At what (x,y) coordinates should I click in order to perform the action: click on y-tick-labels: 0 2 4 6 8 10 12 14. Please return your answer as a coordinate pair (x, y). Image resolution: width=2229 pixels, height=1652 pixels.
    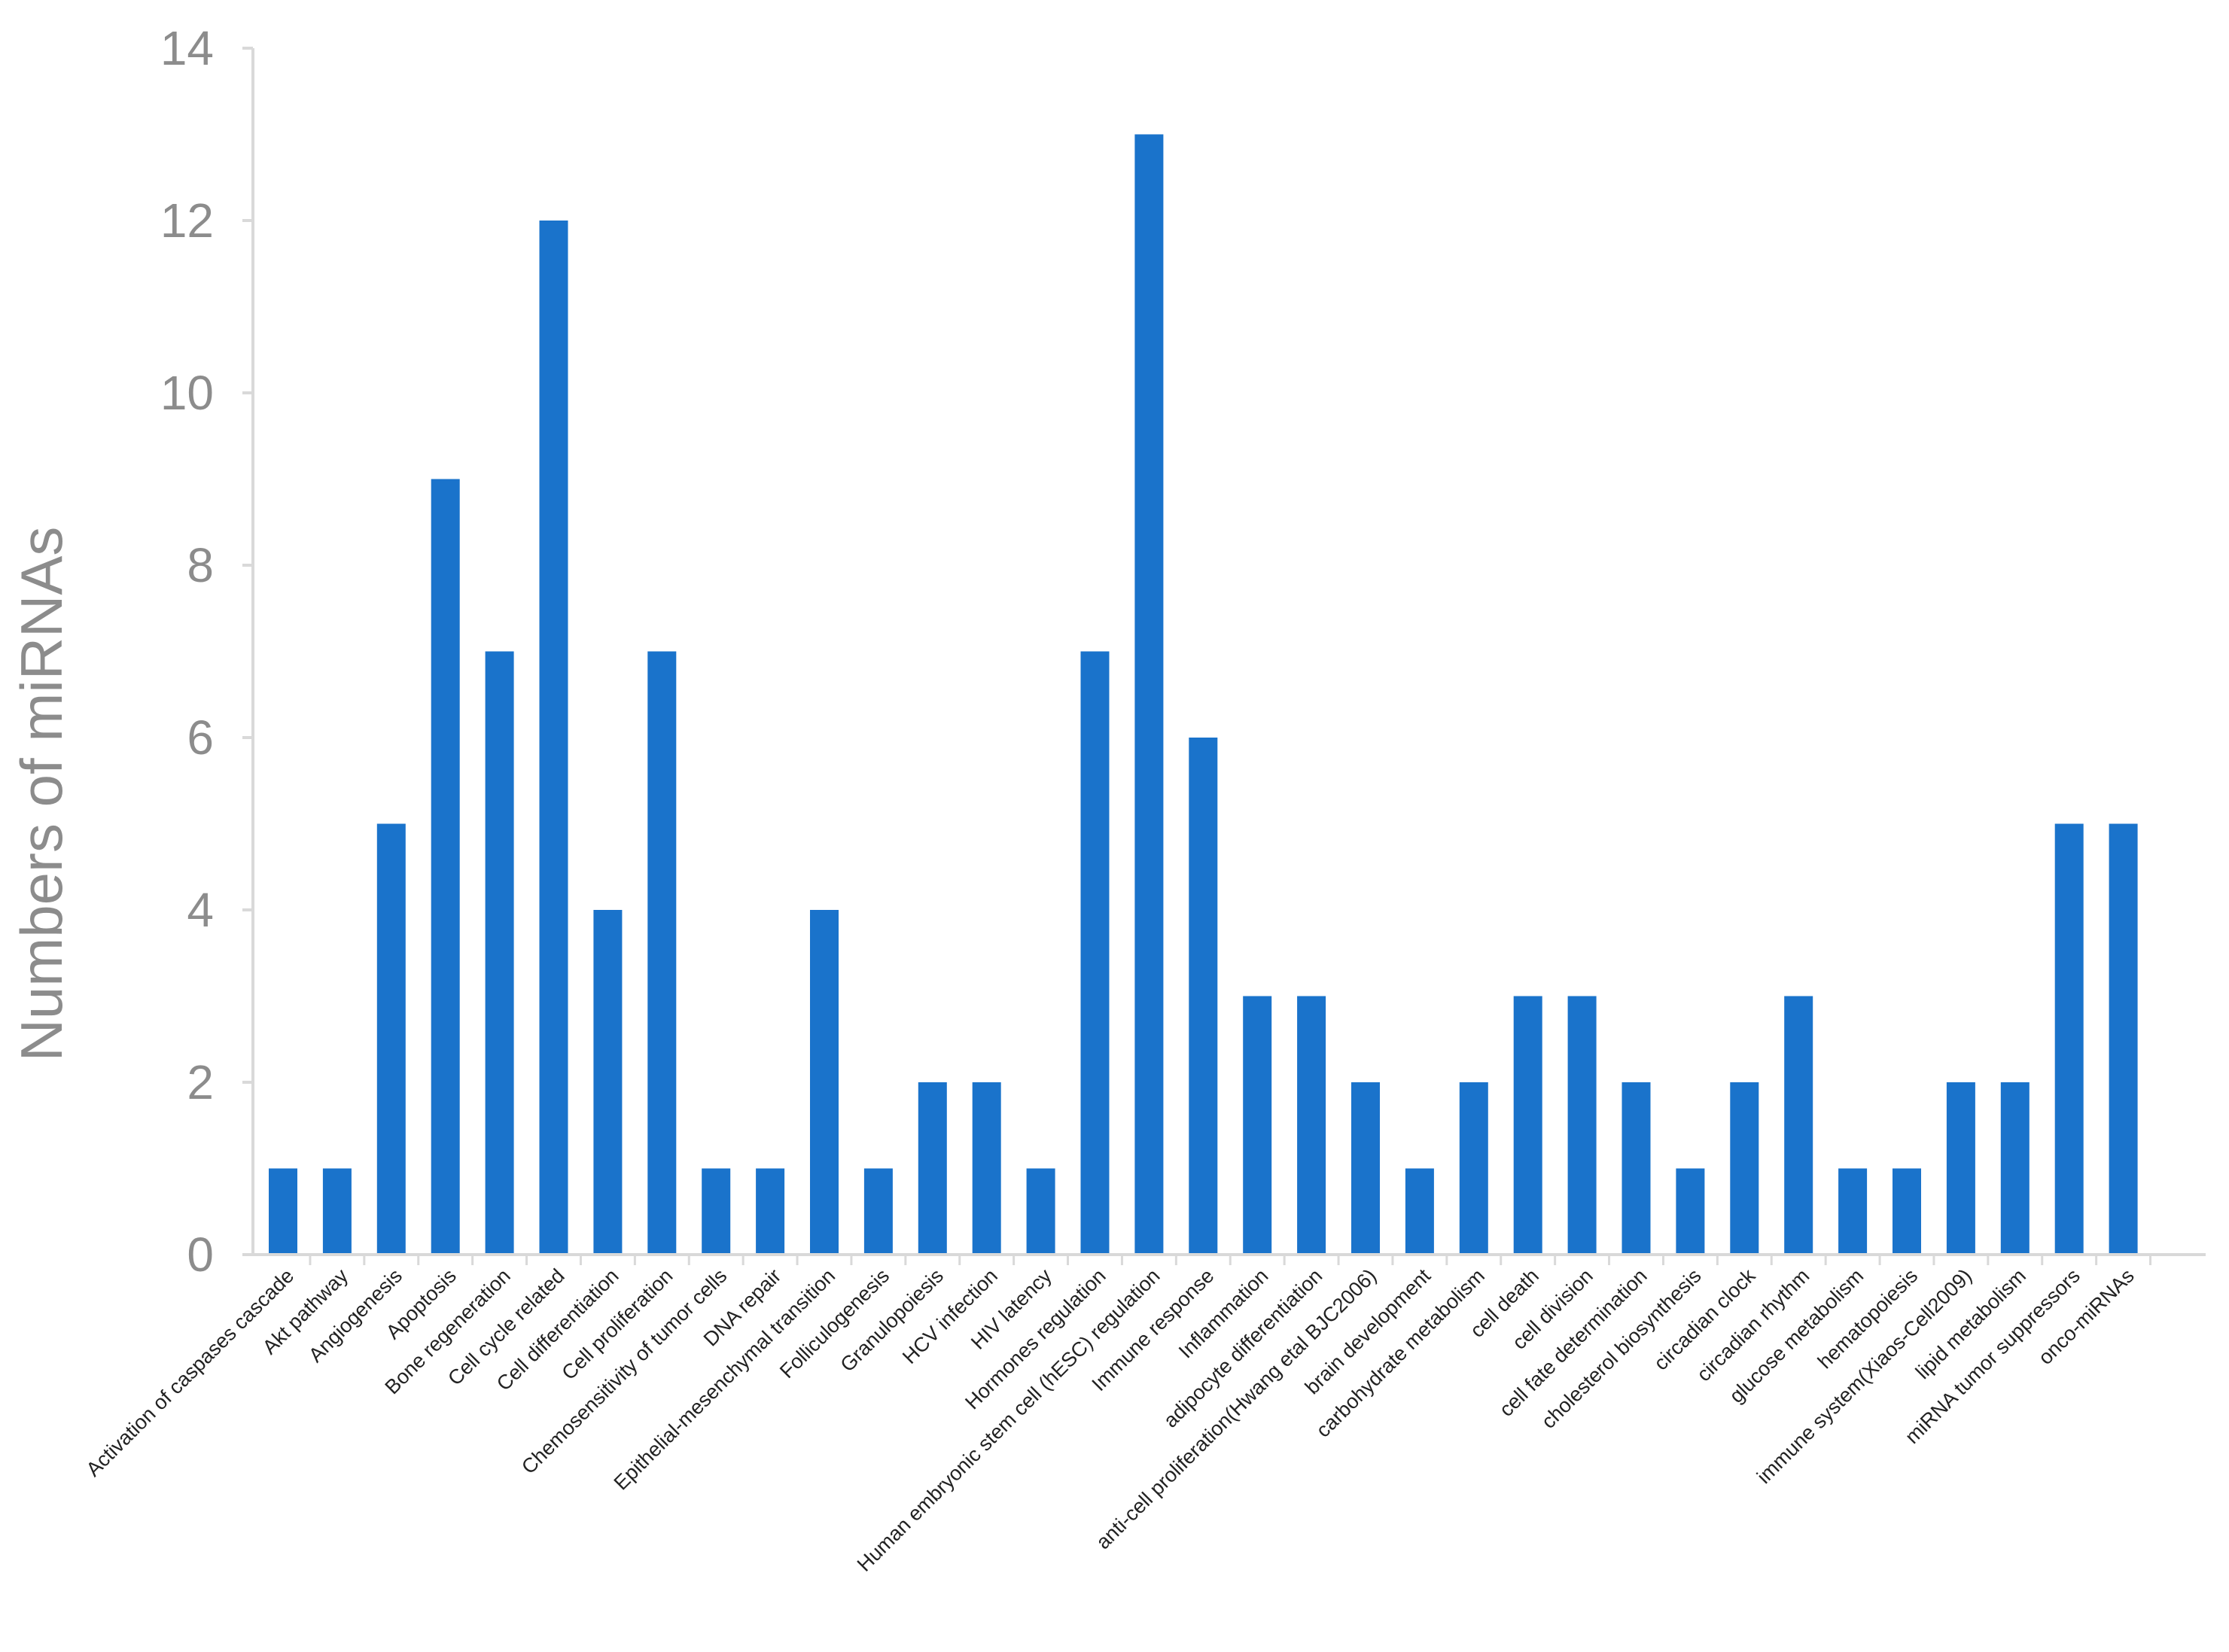
    Looking at the image, I should click on (187, 652).